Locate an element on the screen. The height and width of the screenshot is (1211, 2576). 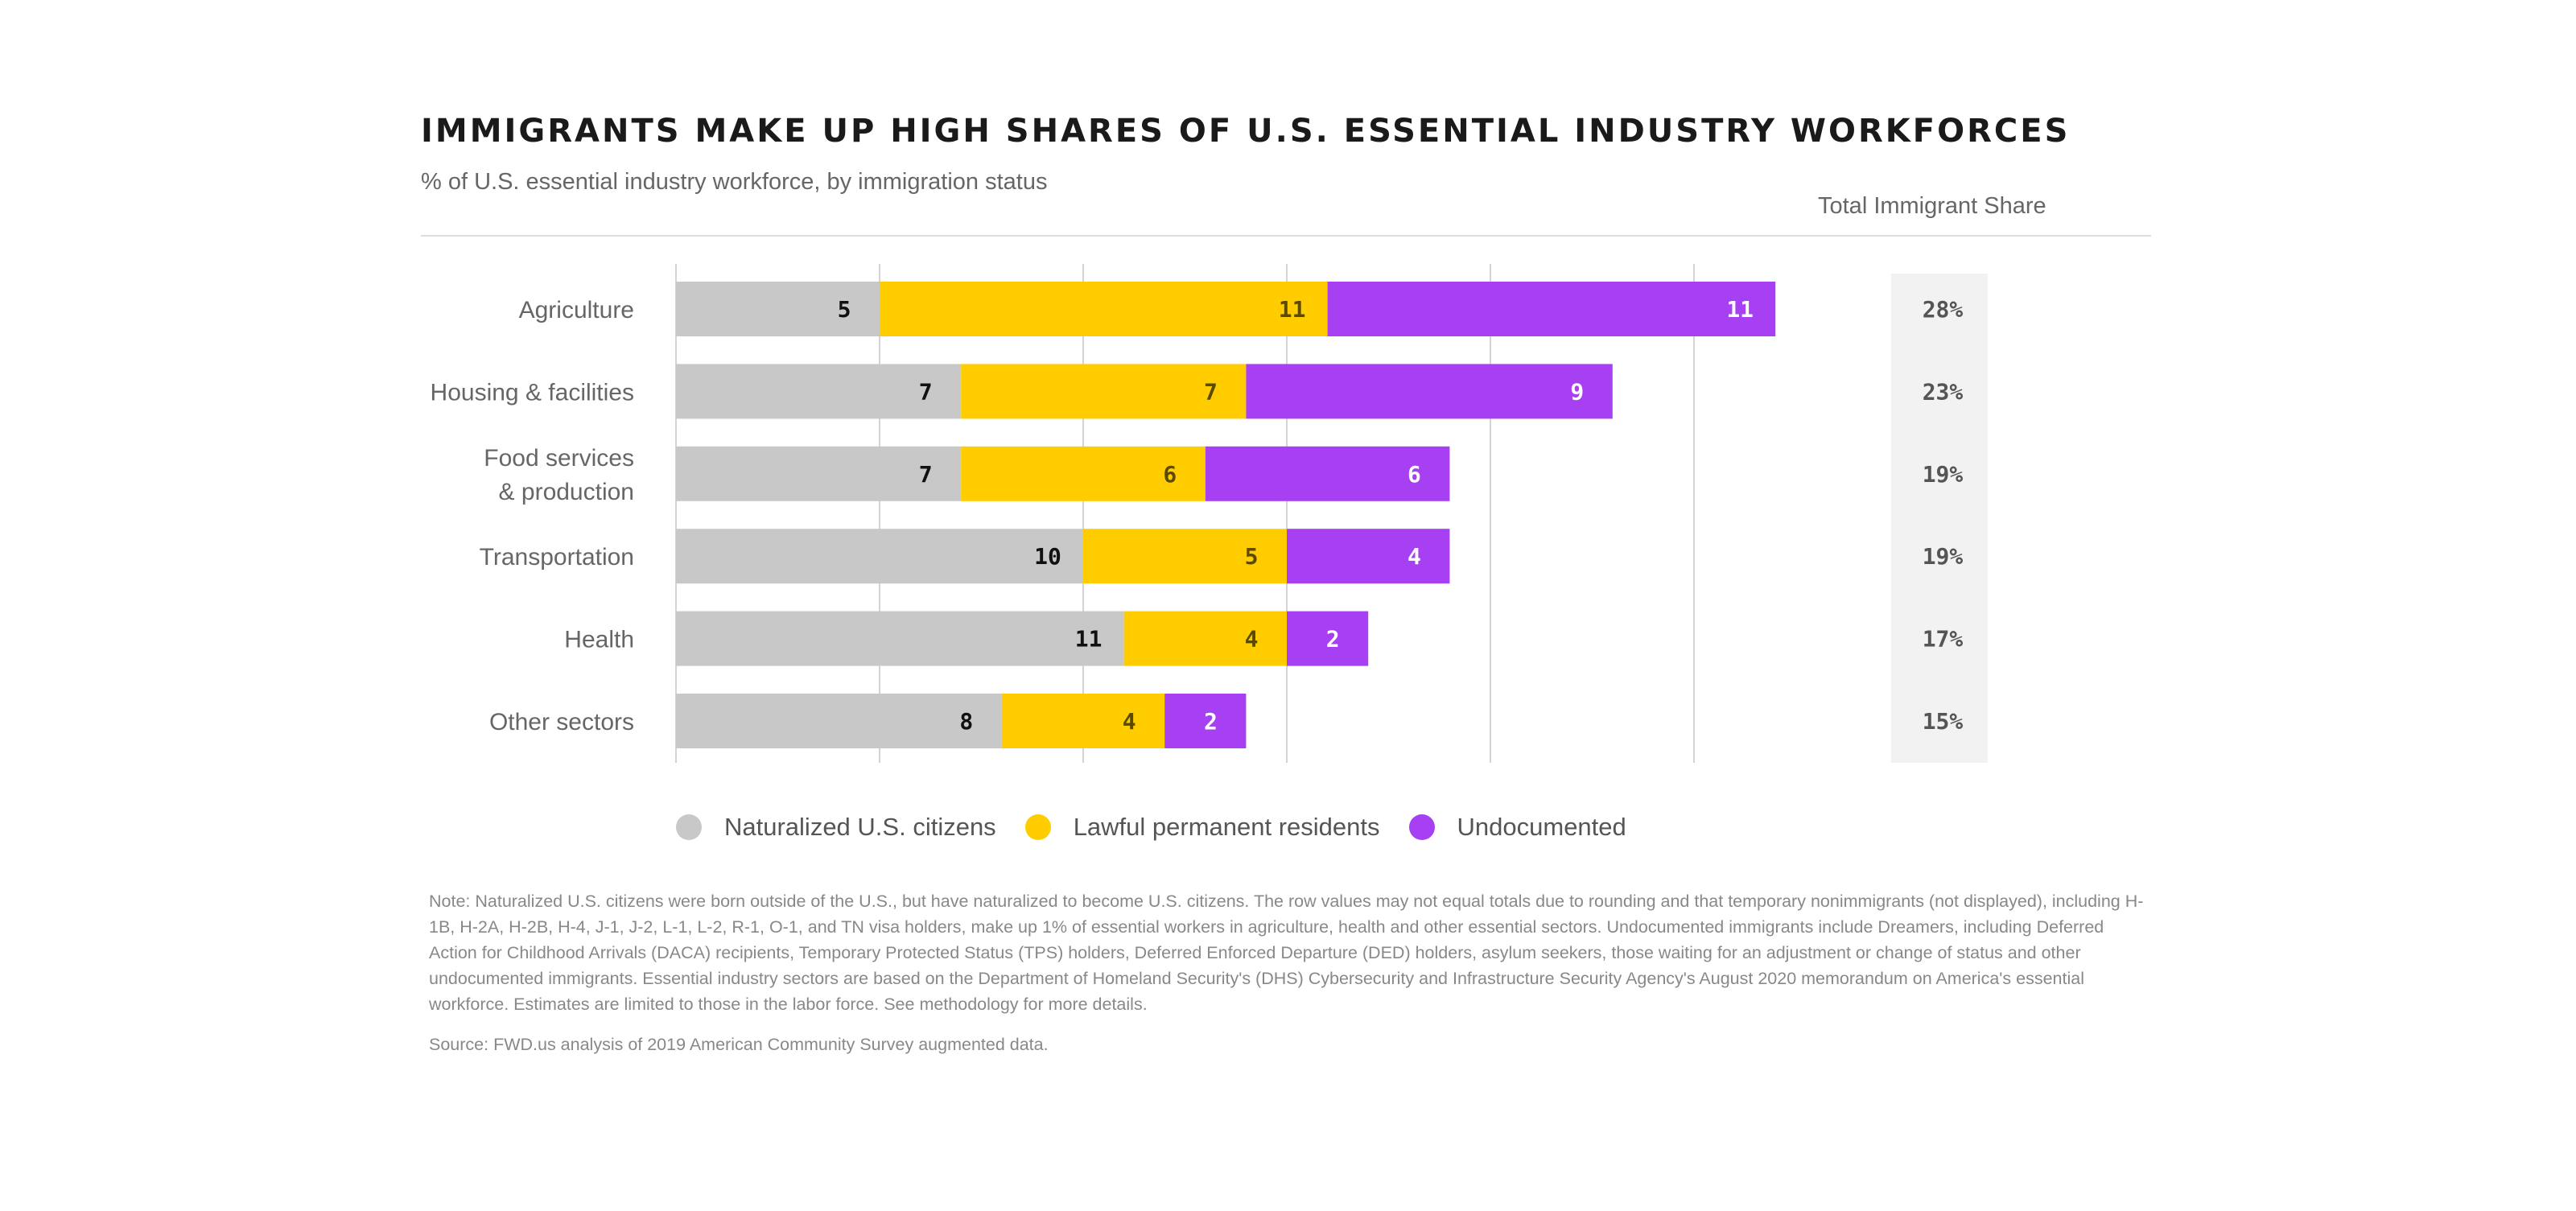
category-label: Agriculture is located at coordinates (576, 310).